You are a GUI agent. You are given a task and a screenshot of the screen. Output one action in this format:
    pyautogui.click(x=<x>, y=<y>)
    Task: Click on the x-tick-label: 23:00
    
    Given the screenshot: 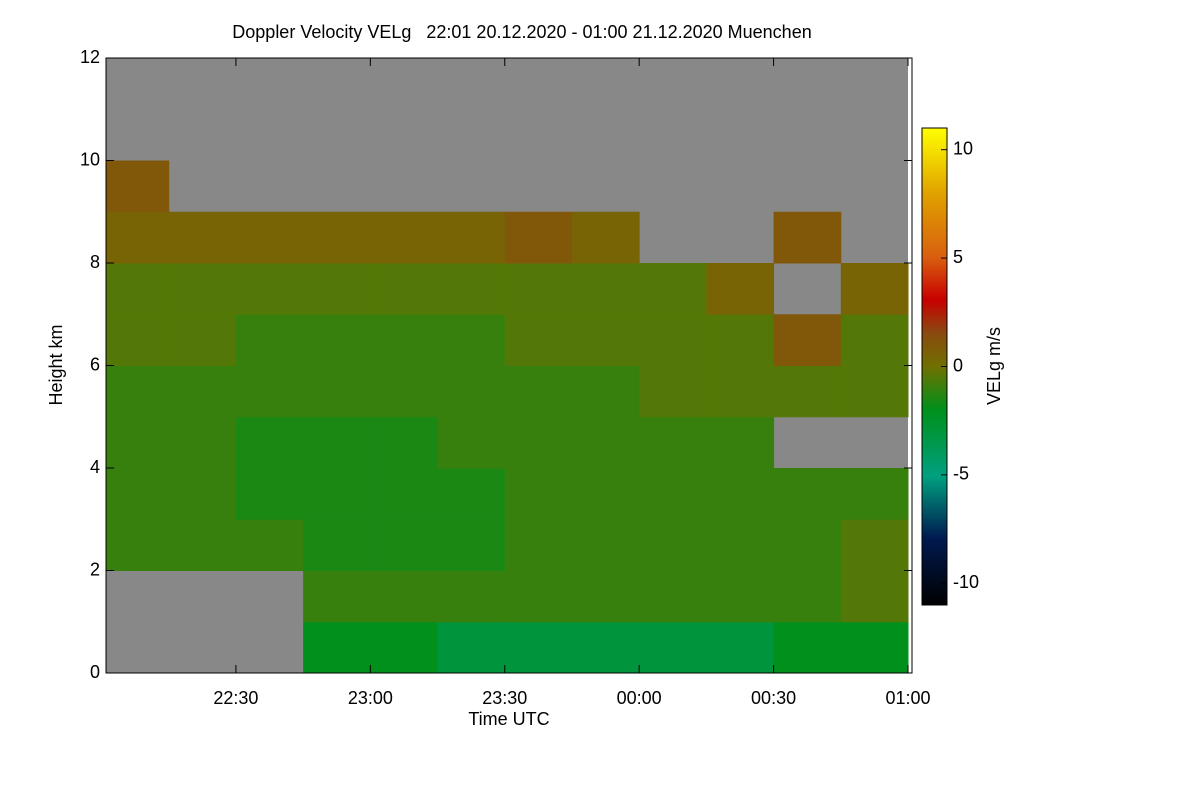 What is the action you would take?
    pyautogui.click(x=370, y=698)
    